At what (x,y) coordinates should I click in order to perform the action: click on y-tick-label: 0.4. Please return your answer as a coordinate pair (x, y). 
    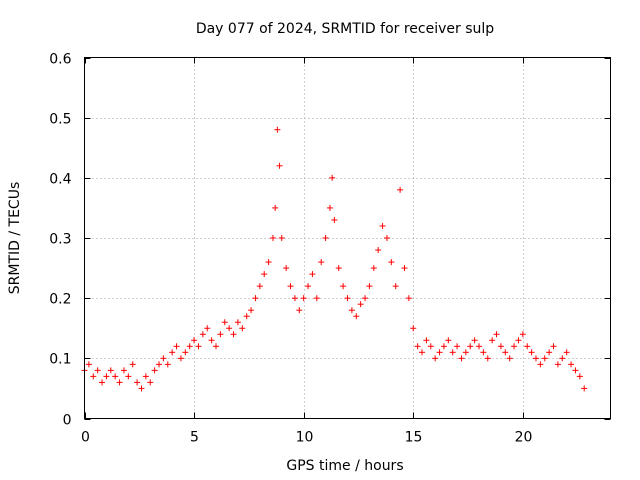
    Looking at the image, I should click on (60, 180).